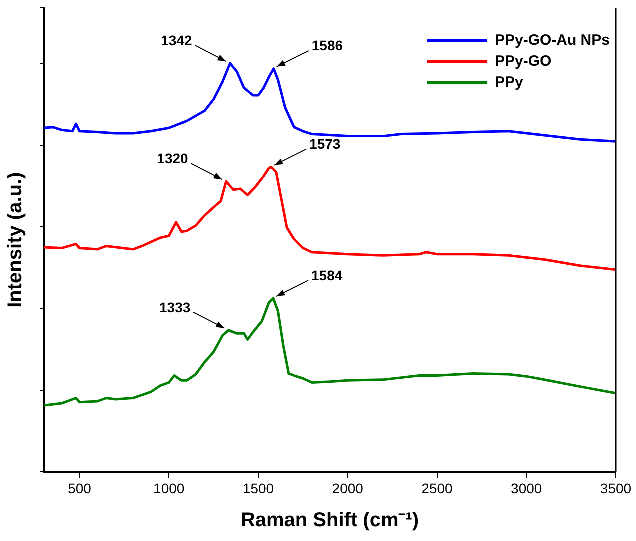 The width and height of the screenshot is (636, 541). I want to click on annotation: 1320, so click(173, 158).